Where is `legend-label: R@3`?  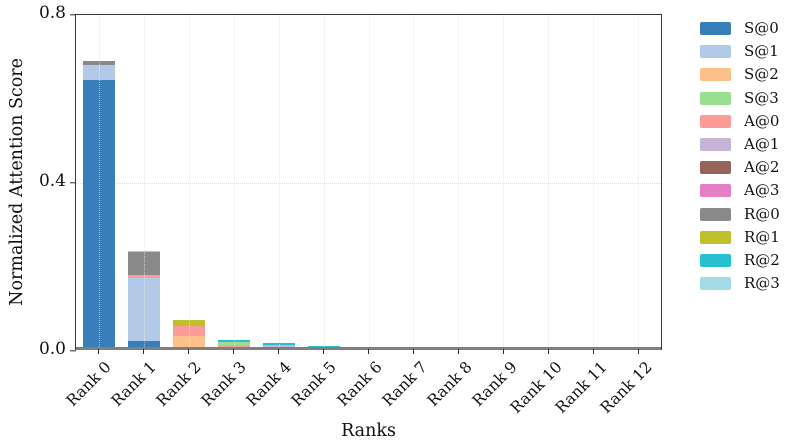
legend-label: R@3 is located at coordinates (762, 283).